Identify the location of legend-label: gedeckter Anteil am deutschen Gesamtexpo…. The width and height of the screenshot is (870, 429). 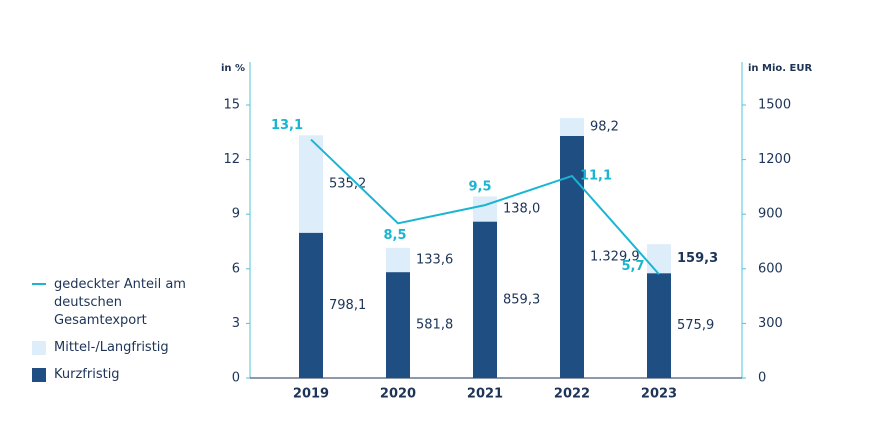
(120, 302).